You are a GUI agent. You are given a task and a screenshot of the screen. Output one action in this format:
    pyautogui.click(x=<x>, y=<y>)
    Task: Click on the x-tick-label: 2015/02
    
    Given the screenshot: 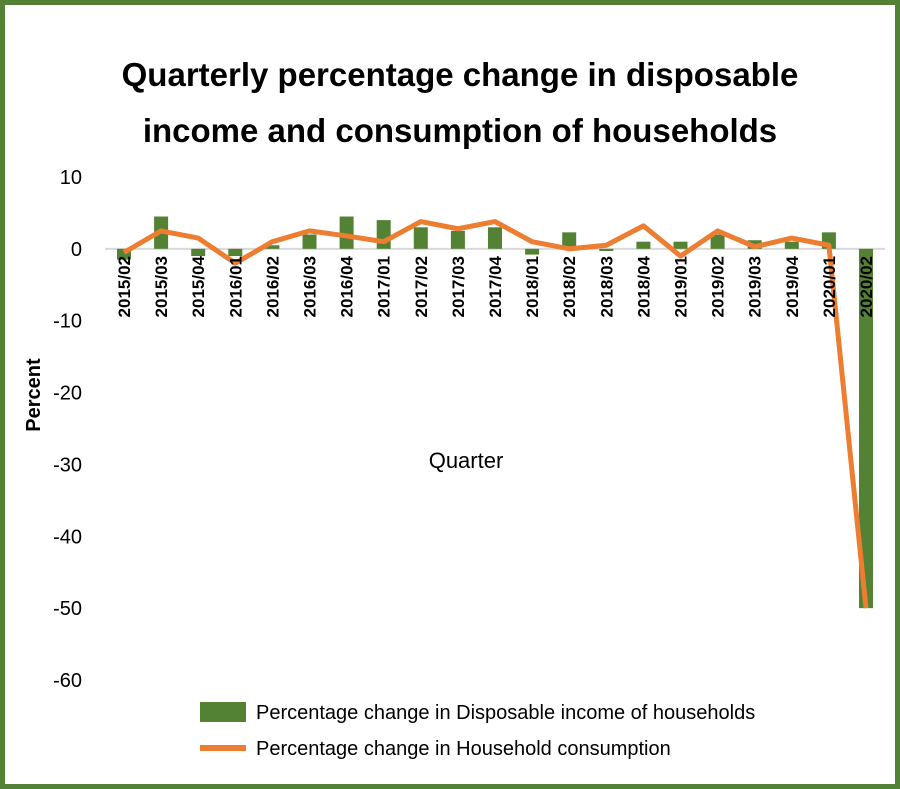 What is the action you would take?
    pyautogui.click(x=124, y=286)
    